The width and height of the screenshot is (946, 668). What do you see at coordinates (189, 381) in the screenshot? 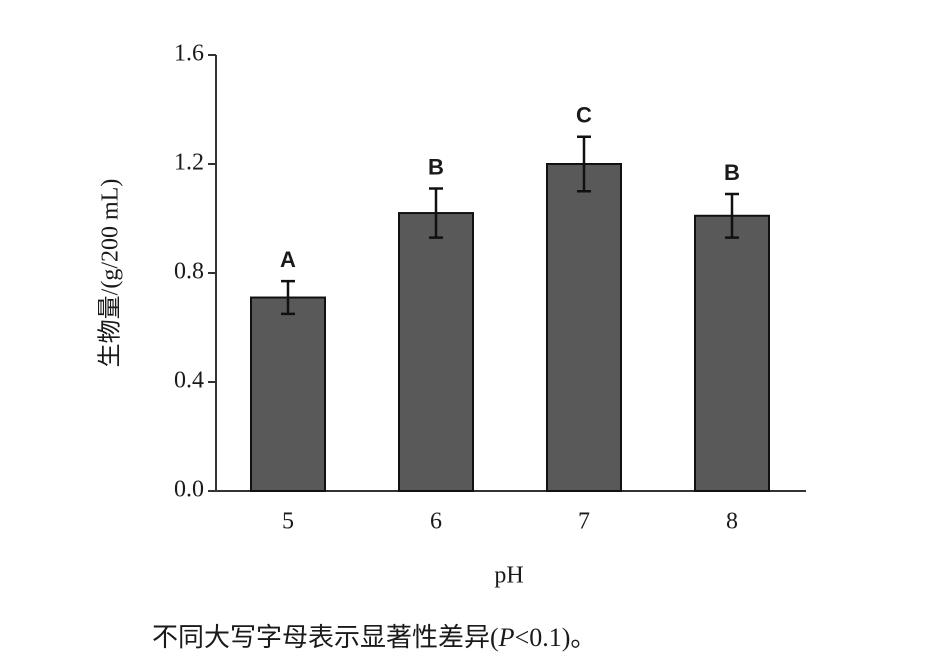
I see `y-tick-label: 0.4` at bounding box center [189, 381].